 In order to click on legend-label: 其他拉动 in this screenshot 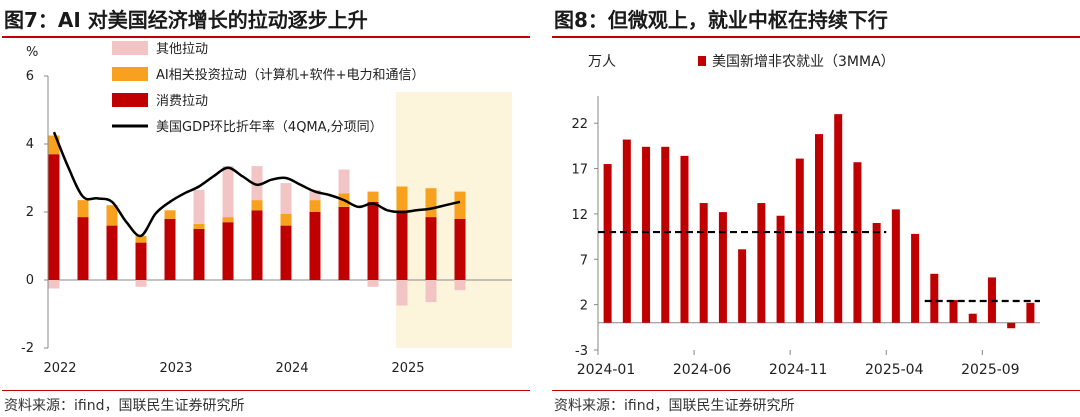, I will do `click(182, 49)`.